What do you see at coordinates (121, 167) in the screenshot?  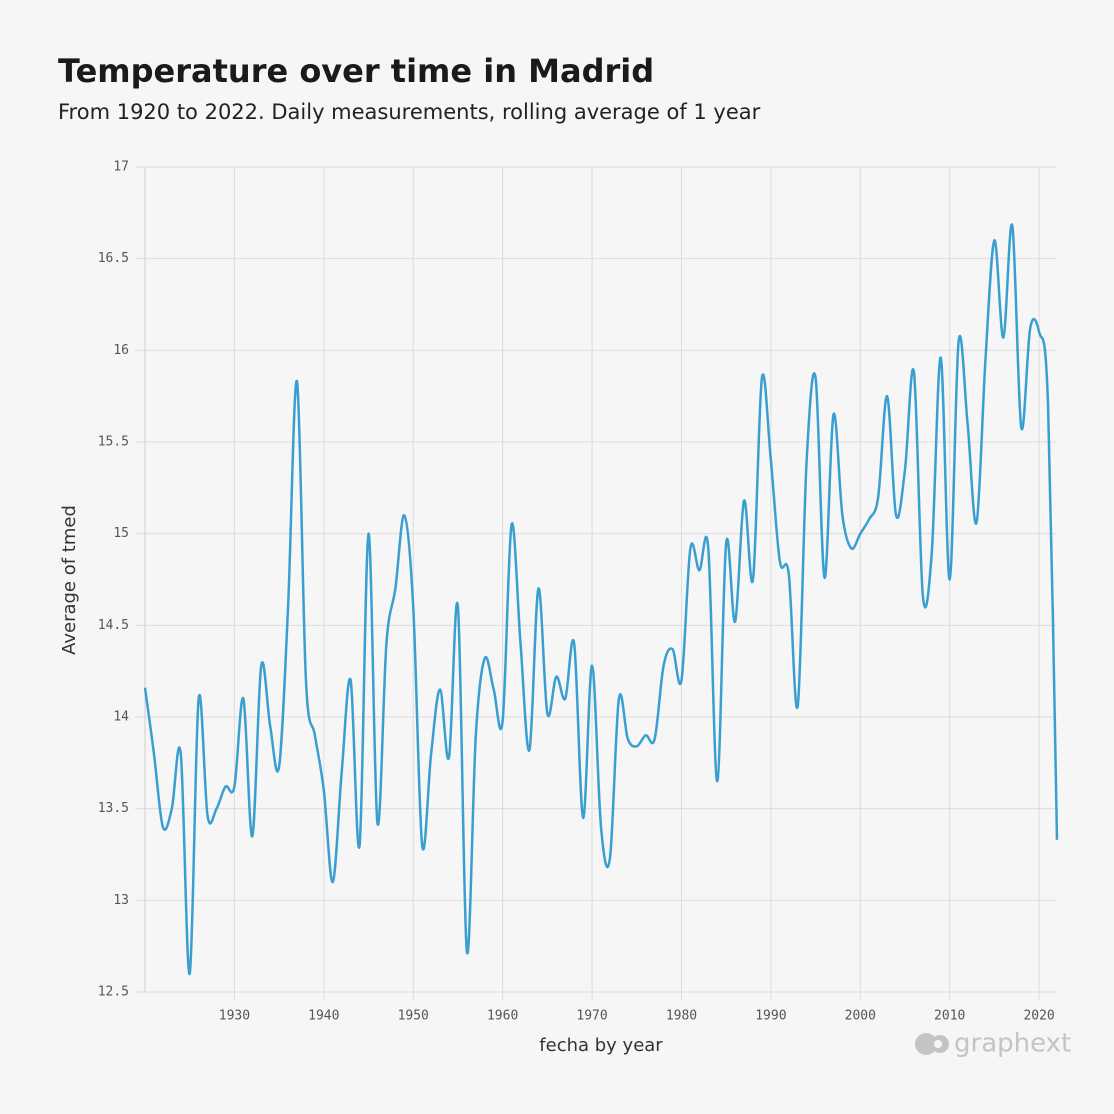 I see `y-tick-label: 17` at bounding box center [121, 167].